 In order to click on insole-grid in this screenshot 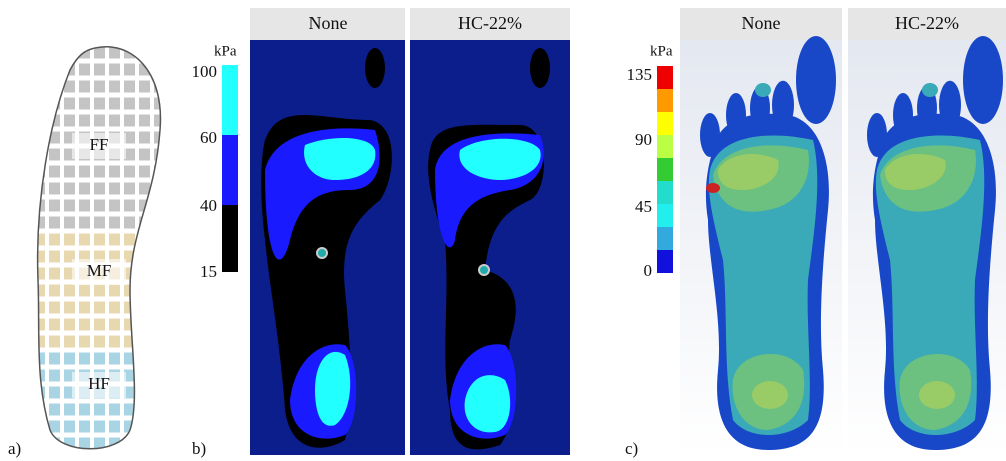, I will do `click(99, 253)`.